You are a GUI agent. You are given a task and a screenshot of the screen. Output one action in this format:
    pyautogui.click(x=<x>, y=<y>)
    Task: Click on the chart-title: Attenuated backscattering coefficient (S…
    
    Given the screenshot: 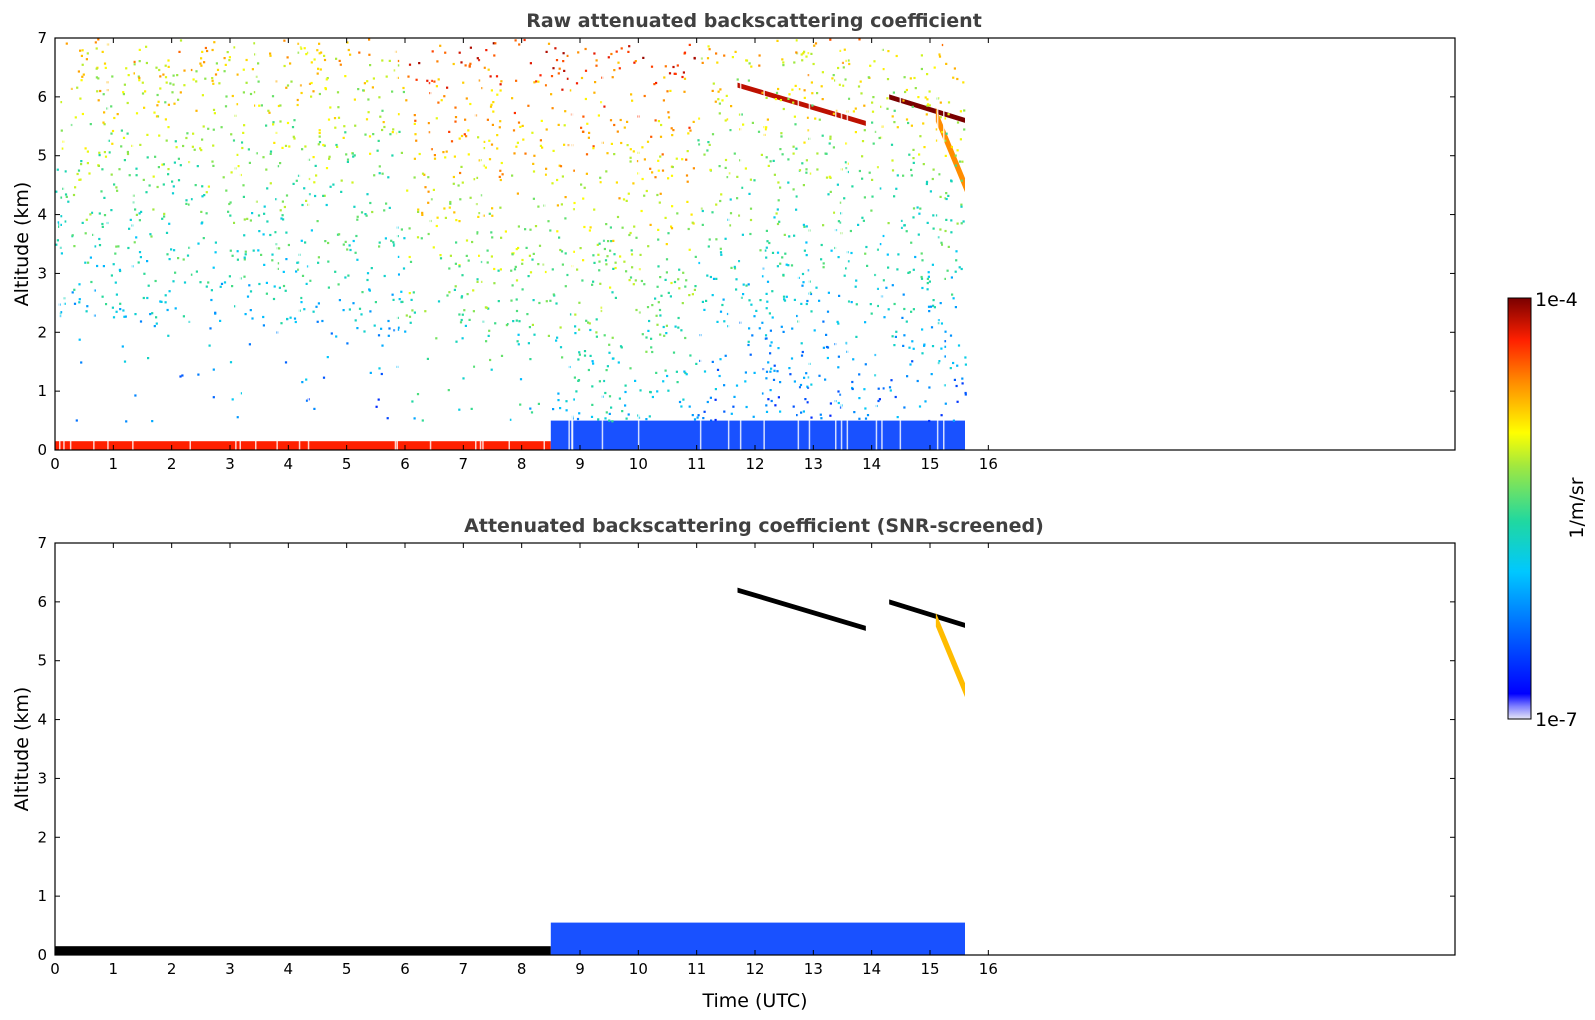 What is the action you would take?
    pyautogui.click(x=754, y=526)
    